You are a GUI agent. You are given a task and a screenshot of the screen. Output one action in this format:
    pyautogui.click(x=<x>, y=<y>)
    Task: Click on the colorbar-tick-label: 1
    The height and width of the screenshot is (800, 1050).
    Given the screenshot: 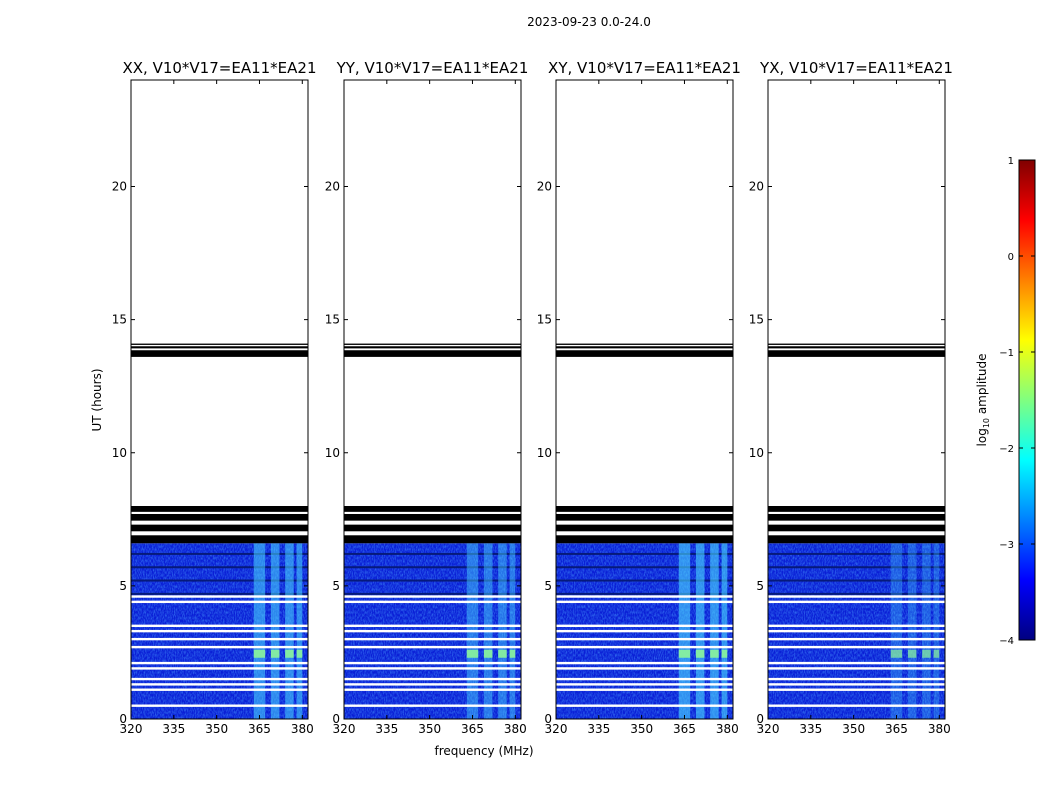 What is the action you would take?
    pyautogui.click(x=1011, y=161)
    